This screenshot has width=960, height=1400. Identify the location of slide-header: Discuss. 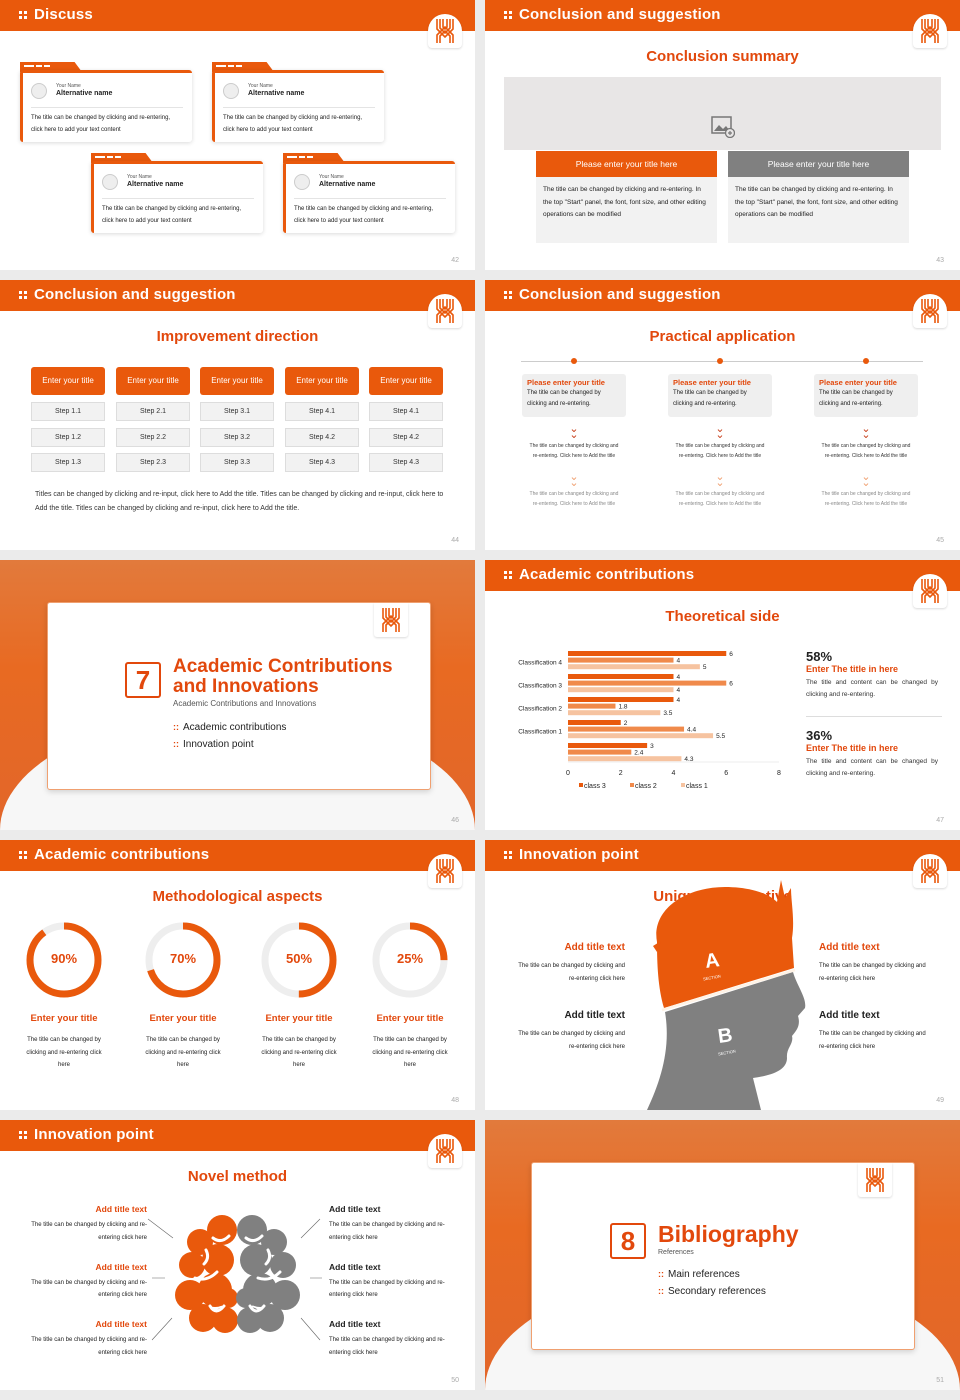
(237, 15).